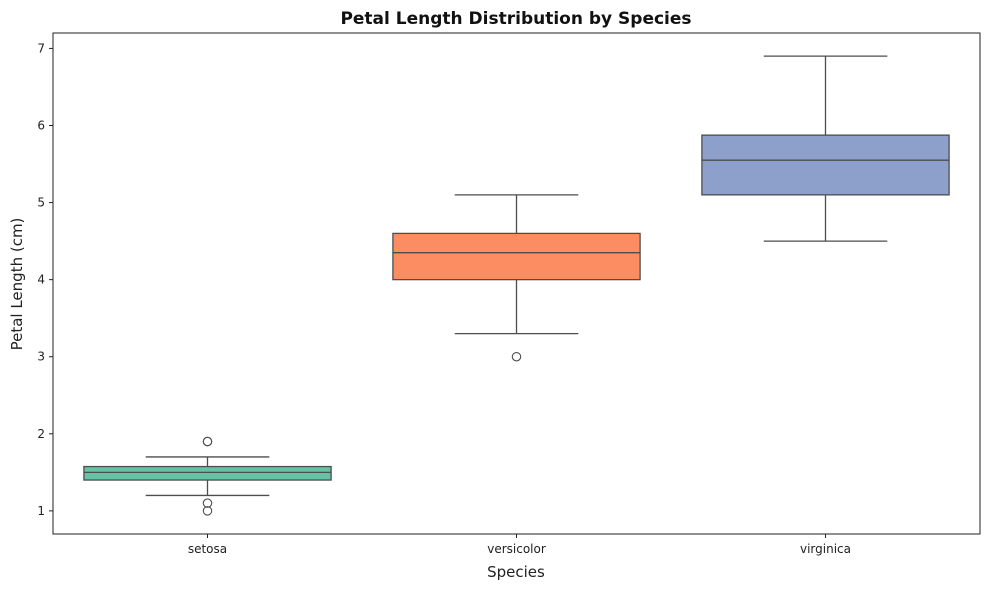 The image size is (989, 590). I want to click on y-tick-label: 1, so click(41, 511).